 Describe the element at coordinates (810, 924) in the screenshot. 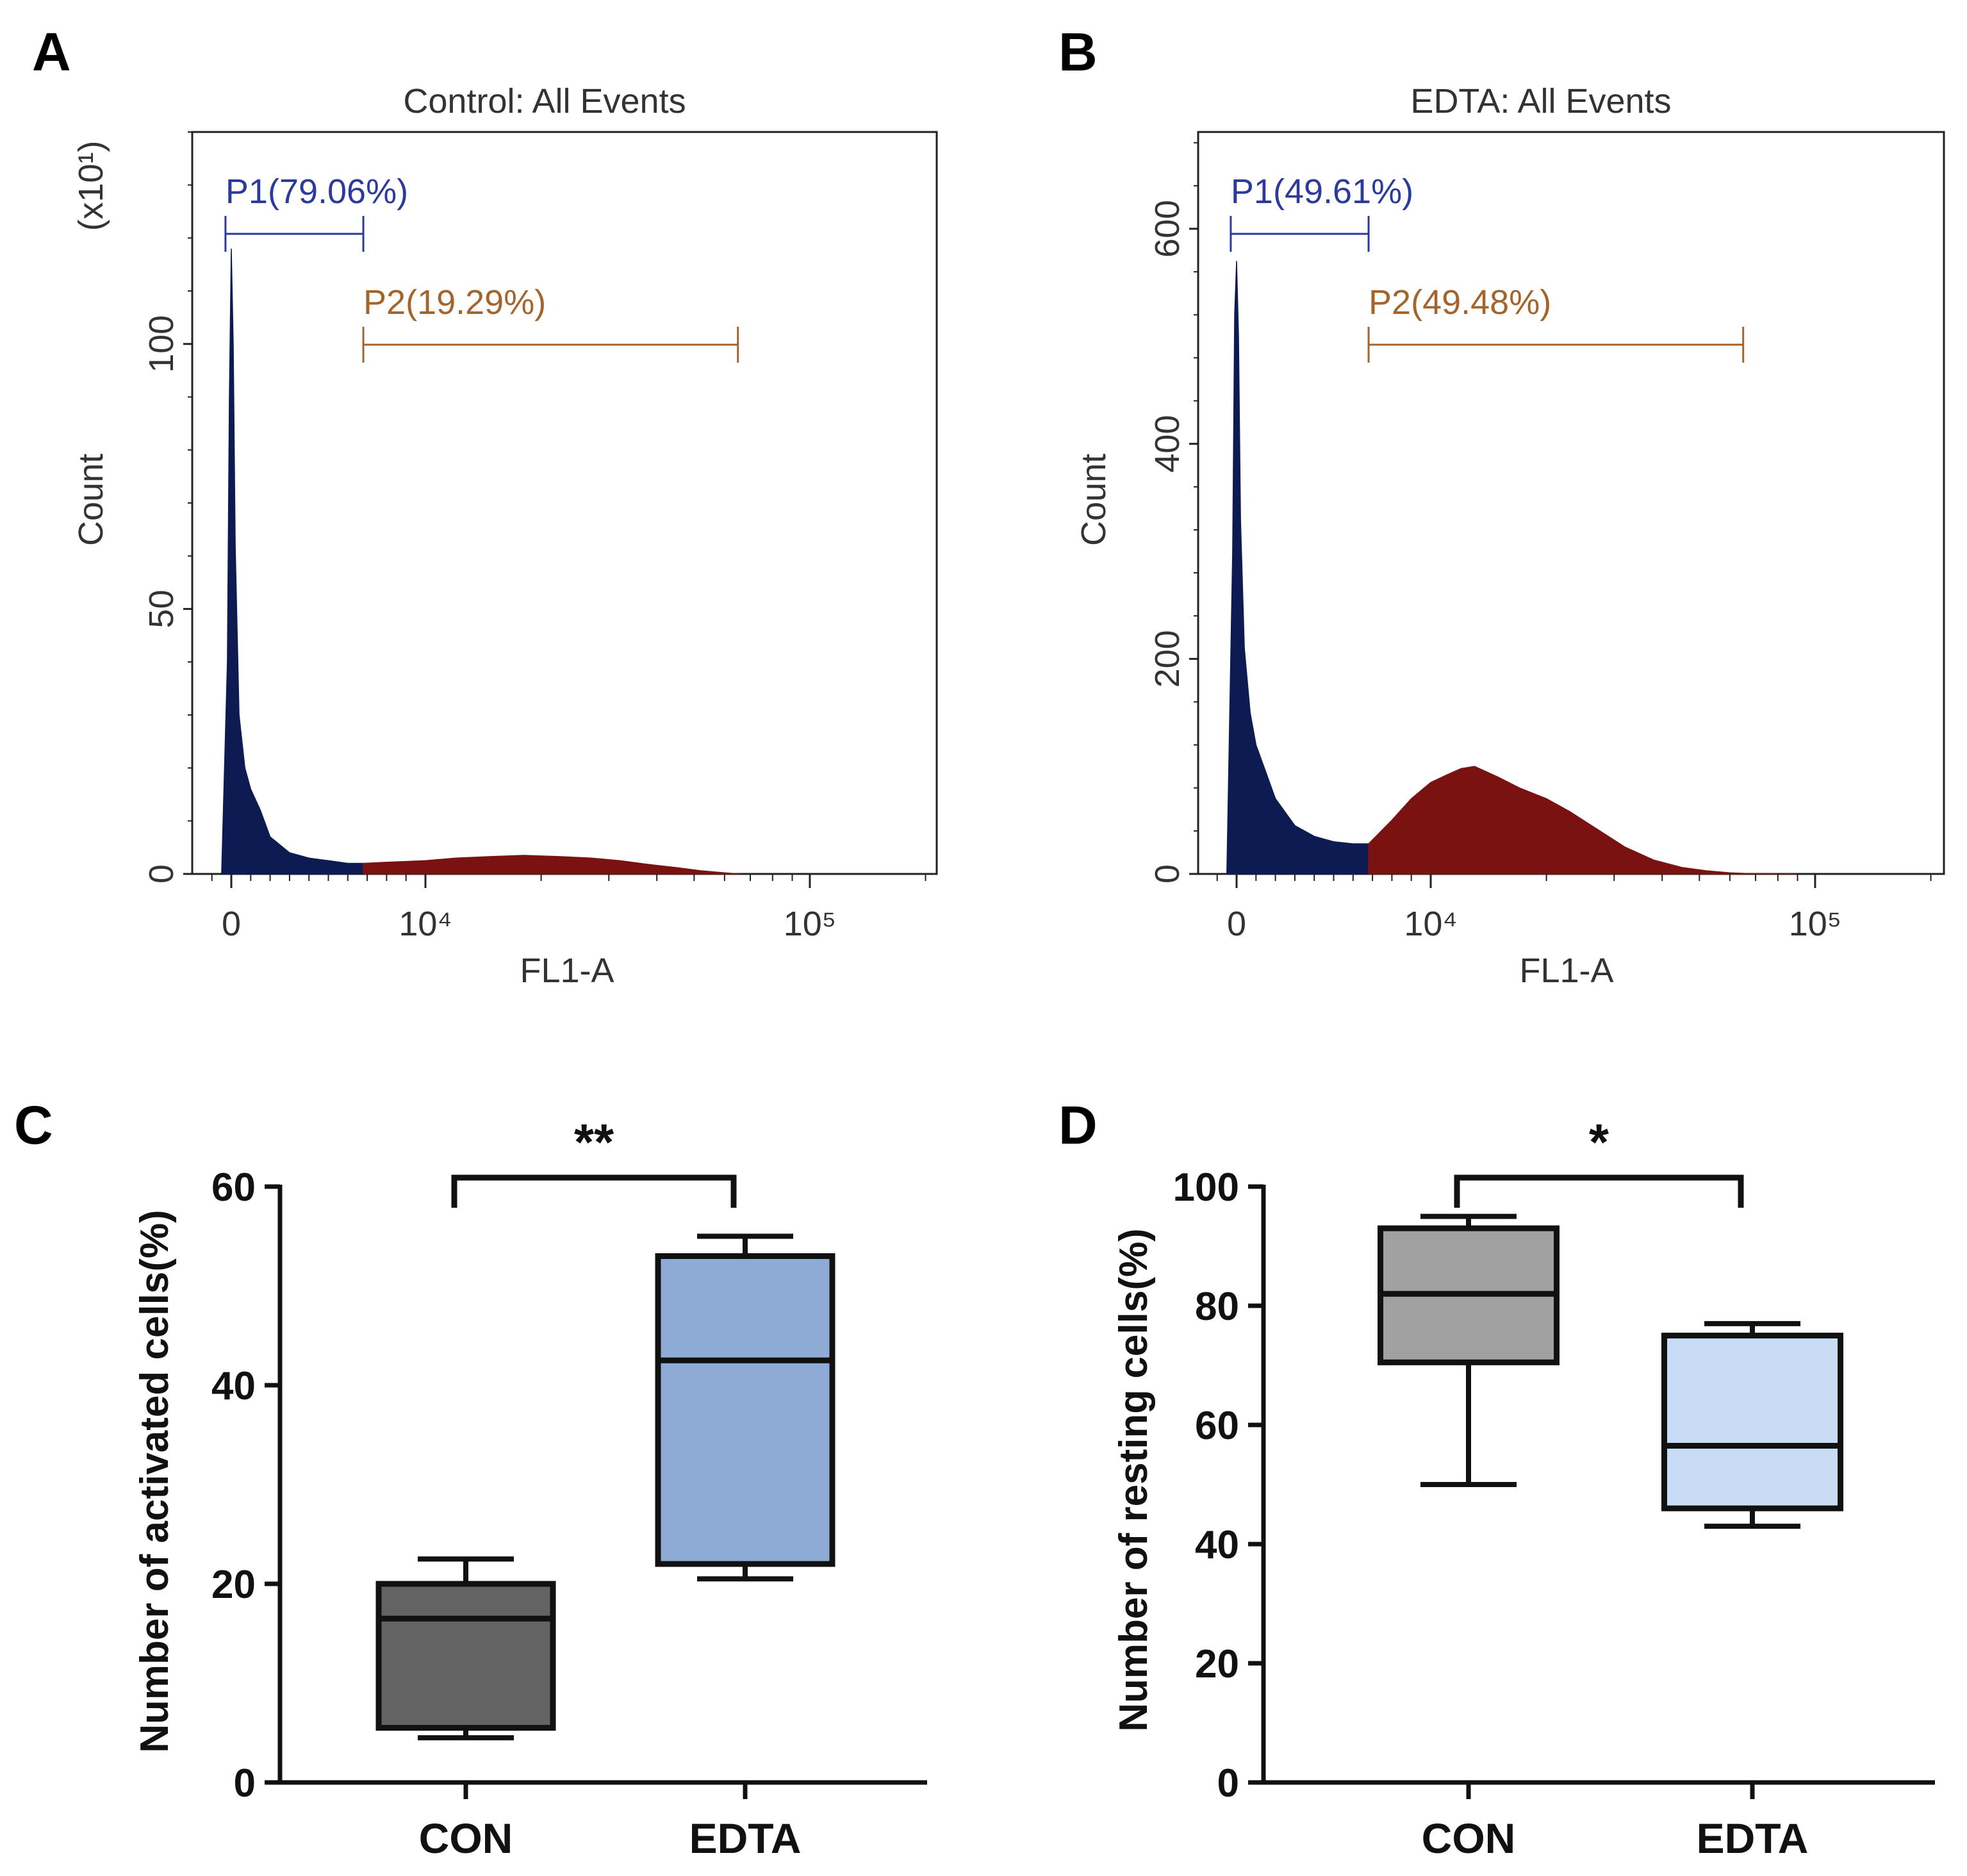

I see `panel-a-x-tick-label: 10⁵` at that location.